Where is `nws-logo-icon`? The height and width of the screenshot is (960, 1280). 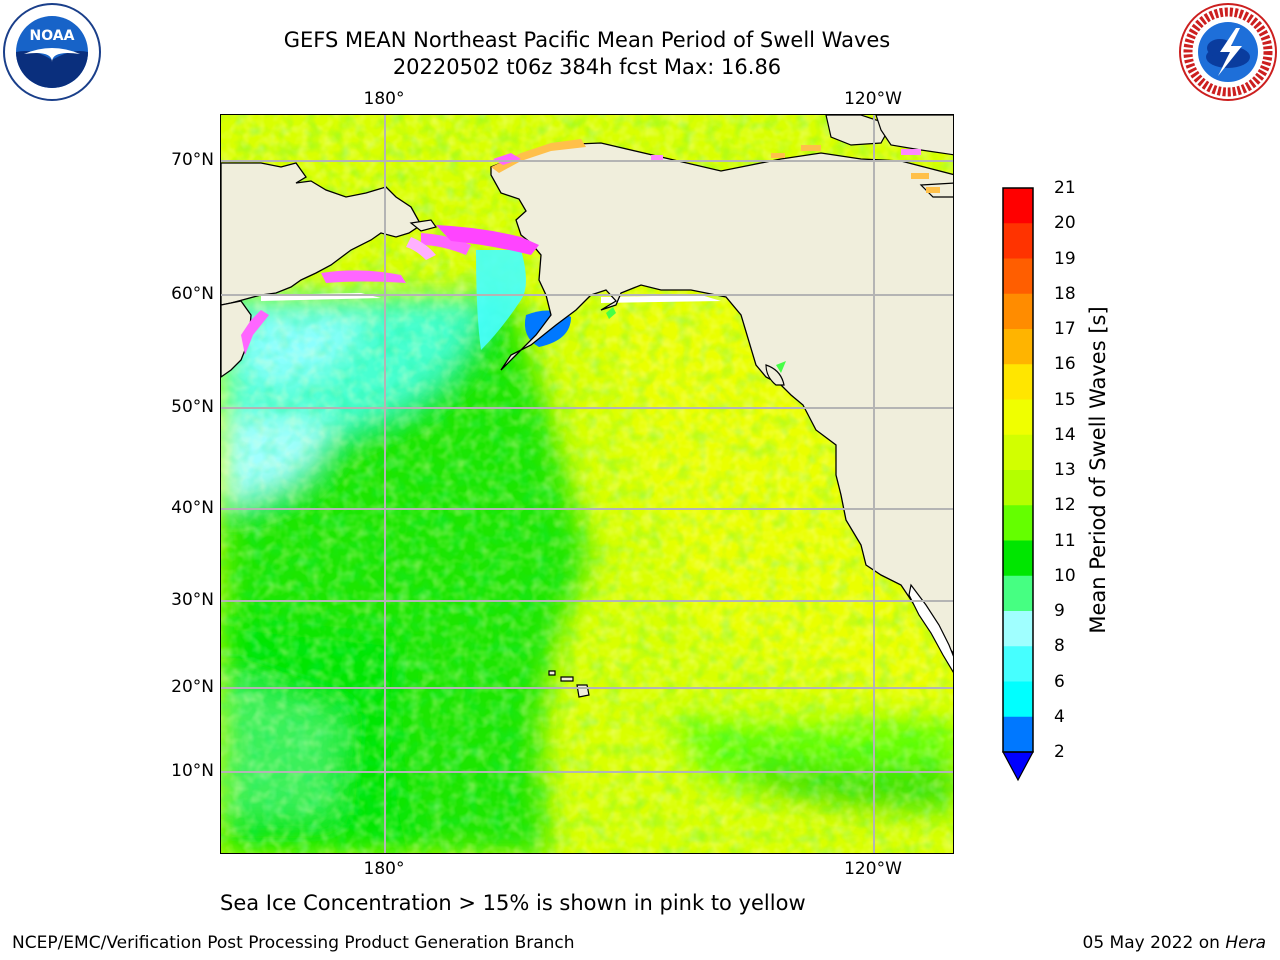
nws-logo-icon is located at coordinates (1228, 52).